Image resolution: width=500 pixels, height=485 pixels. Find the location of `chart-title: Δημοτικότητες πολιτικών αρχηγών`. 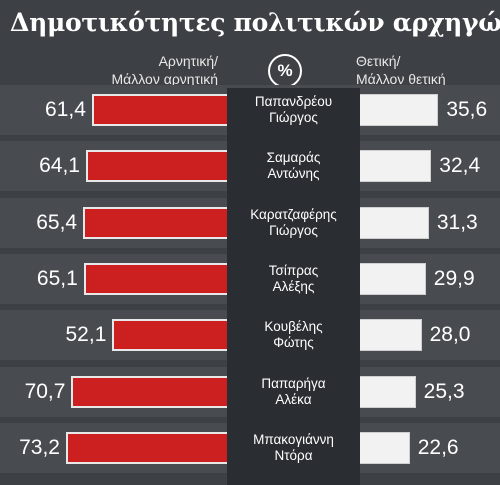

chart-title: Δημοτικότητες πολιτικών αρχηγών is located at coordinates (255, 22).